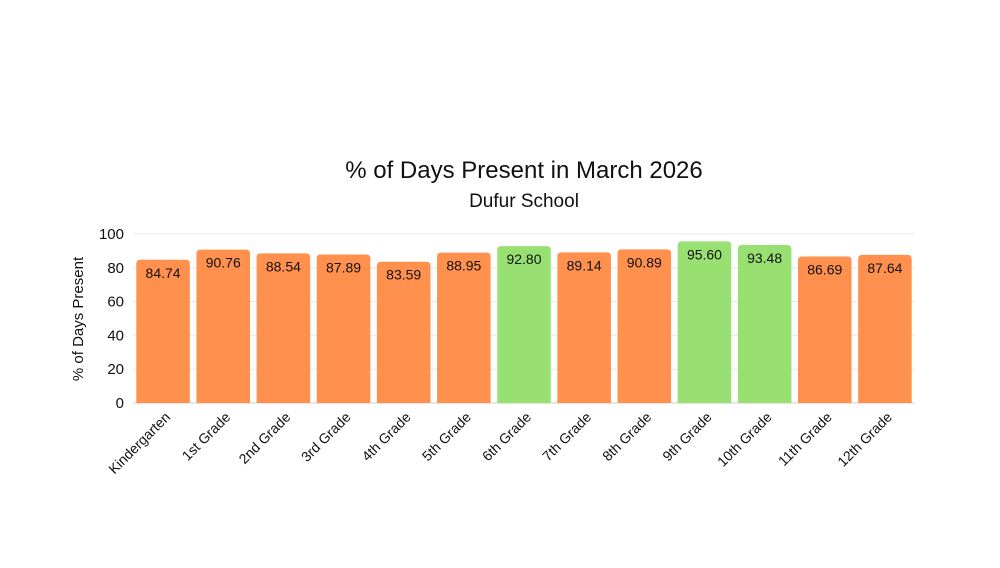 The height and width of the screenshot is (568, 1000). What do you see at coordinates (884, 268) in the screenshot?
I see `data-label: 87.64` at bounding box center [884, 268].